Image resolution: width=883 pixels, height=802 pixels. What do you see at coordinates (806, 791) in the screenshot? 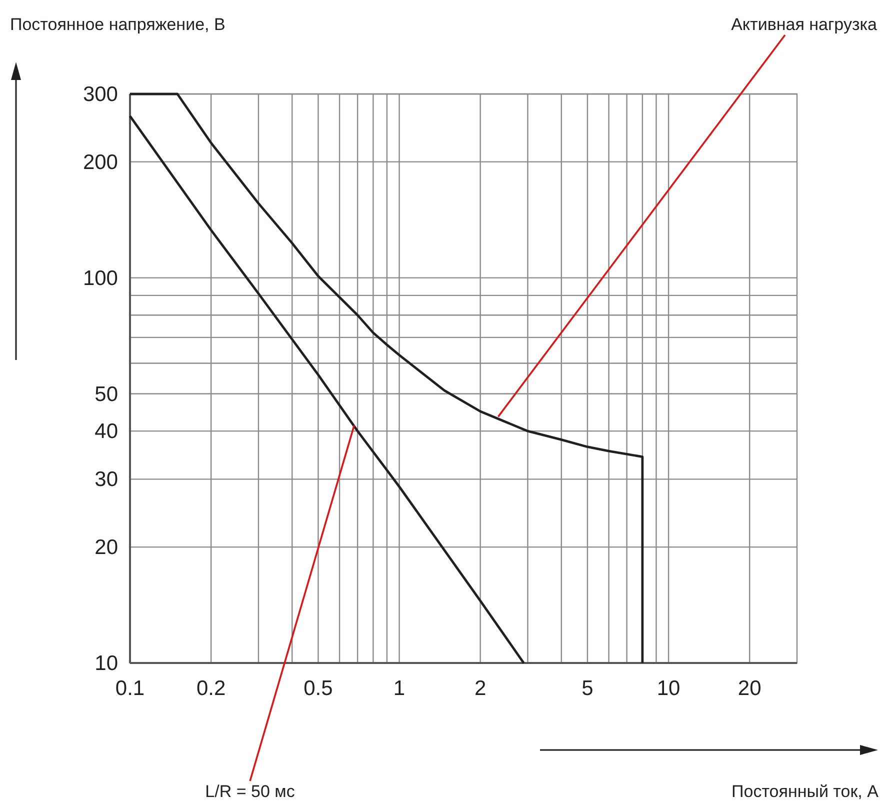
I see `x-axis-title: Постоянный ток, А` at bounding box center [806, 791].